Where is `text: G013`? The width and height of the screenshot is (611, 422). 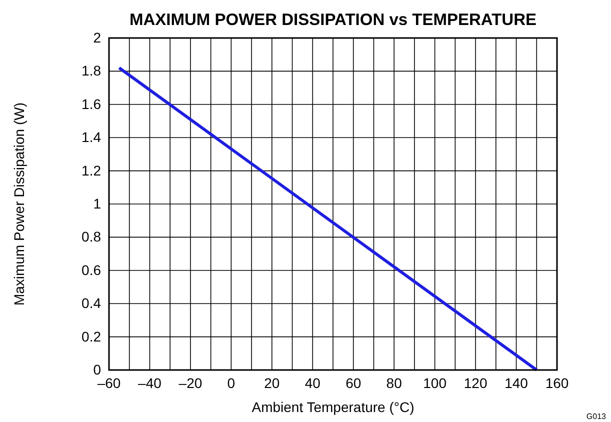
text: G013 is located at coordinates (596, 416).